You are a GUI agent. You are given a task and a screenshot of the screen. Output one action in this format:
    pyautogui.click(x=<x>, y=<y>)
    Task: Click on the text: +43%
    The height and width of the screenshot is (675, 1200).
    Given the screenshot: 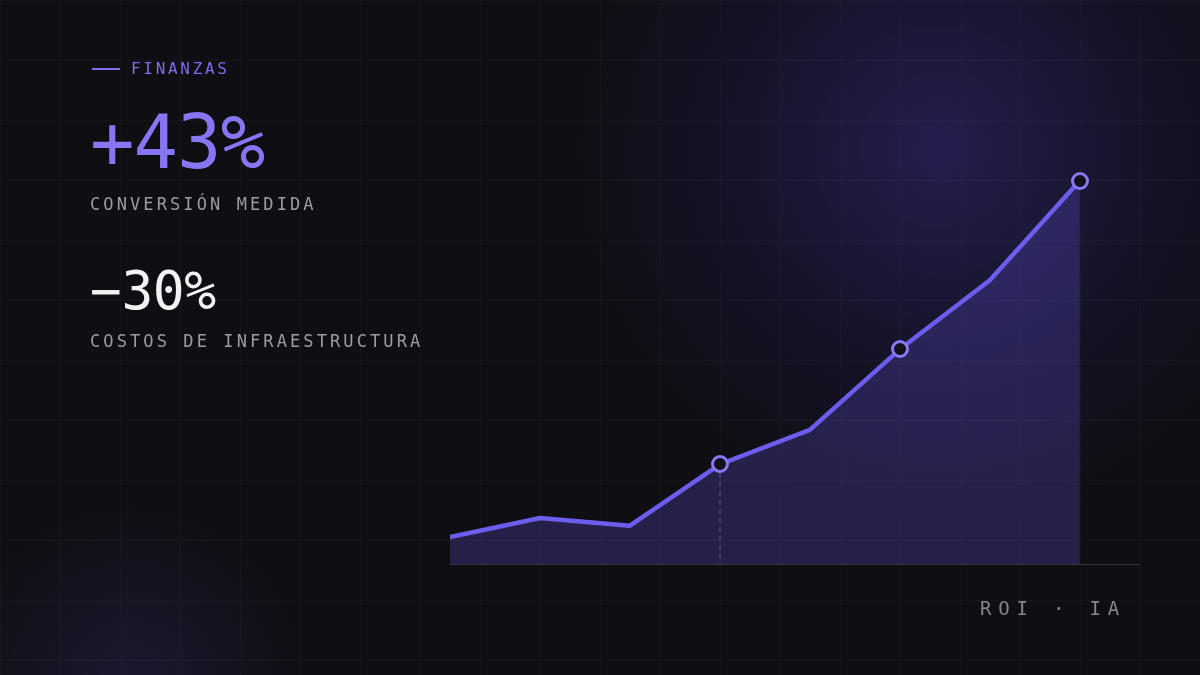 What is the action you would take?
    pyautogui.click(x=177, y=142)
    